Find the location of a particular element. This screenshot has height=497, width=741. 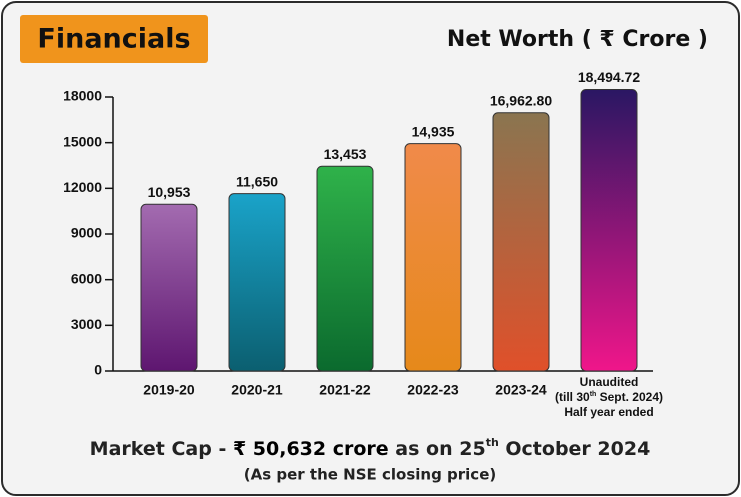

footer-part: ₹ 50,632 crore is located at coordinates (311, 449).